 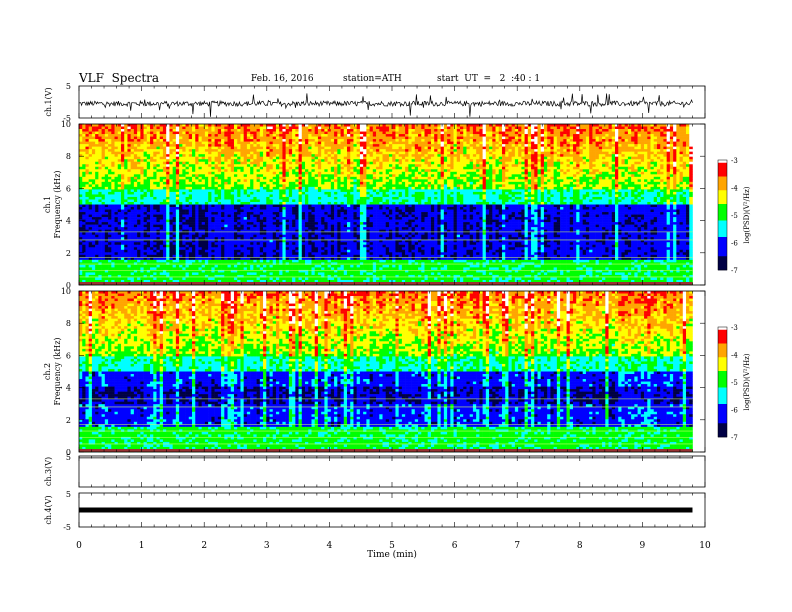 What do you see at coordinates (68, 221) in the screenshot?
I see `ch1-freq-tick-label: 4` at bounding box center [68, 221].